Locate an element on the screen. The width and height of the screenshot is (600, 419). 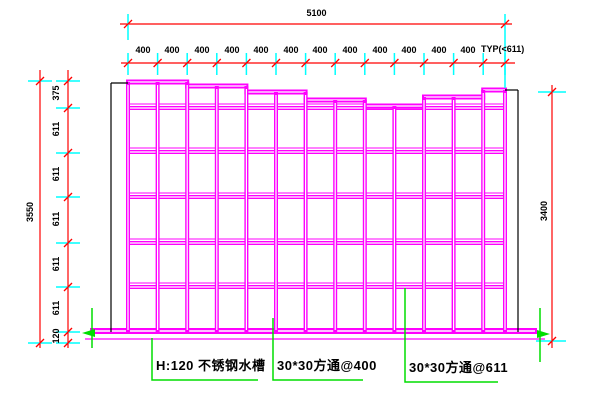
dim-left-seg: 375 is located at coordinates (56, 93).